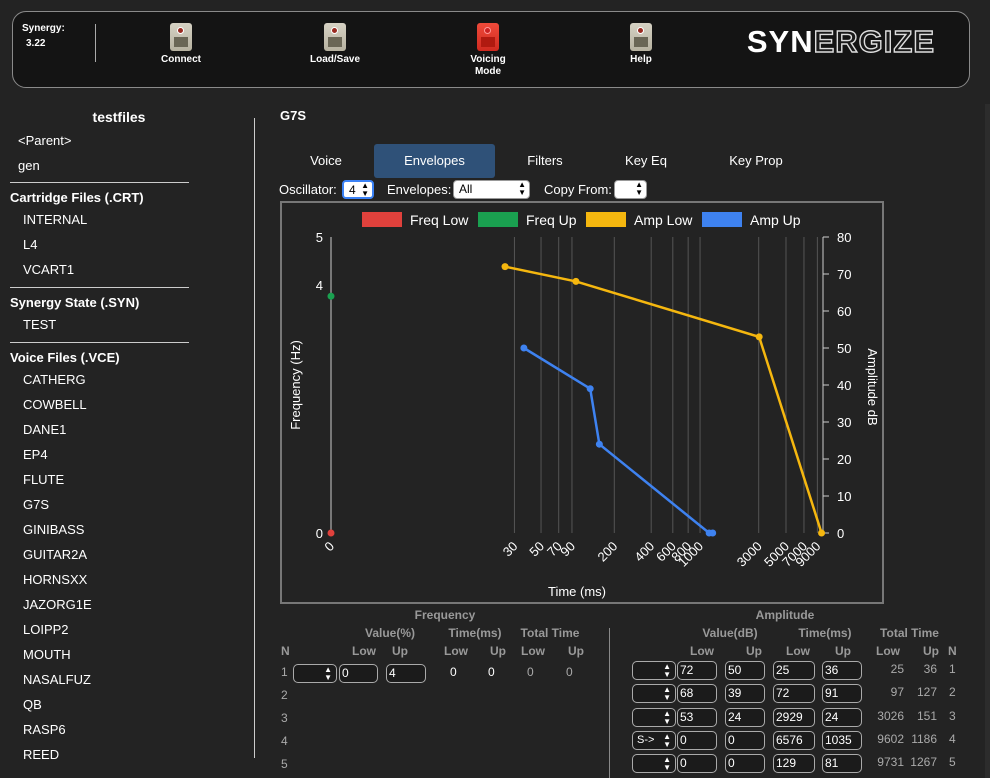 This screenshot has width=990, height=778. Describe the element at coordinates (551, 220) in the screenshot. I see `legend-label: Freq Up` at that location.